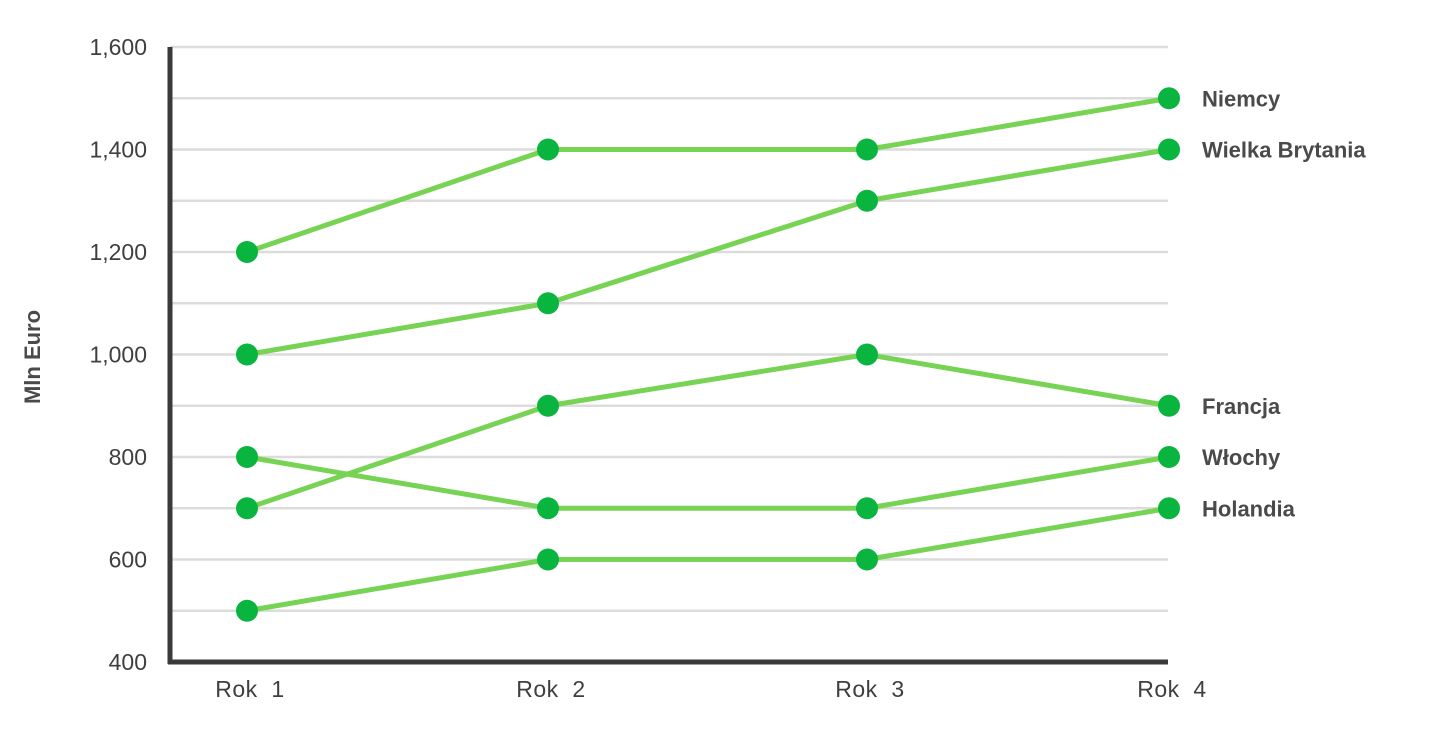 This screenshot has height=742, width=1456. Describe the element at coordinates (118, 47) in the screenshot. I see `y-tick-label: 1,600` at that location.